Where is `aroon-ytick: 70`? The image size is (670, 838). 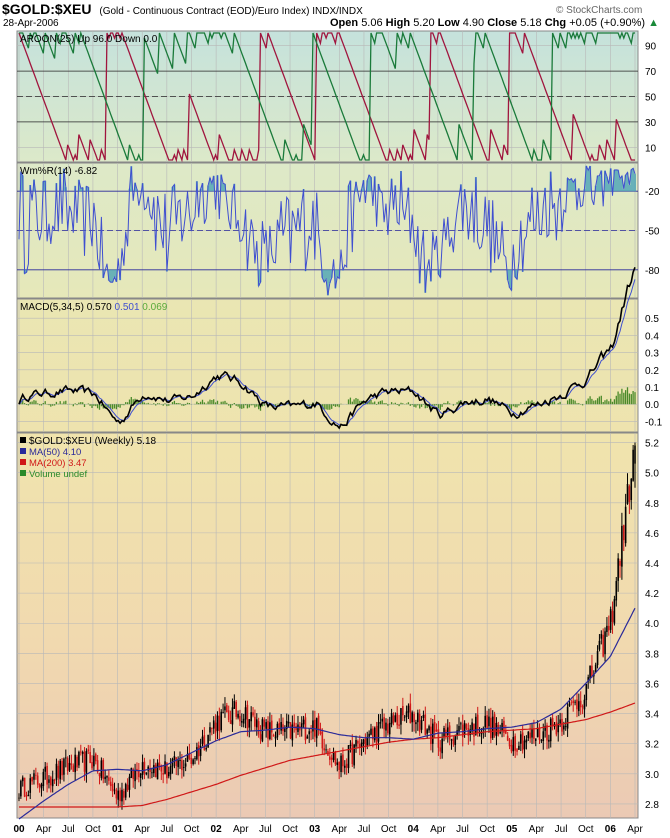 aroon-ytick: 70 is located at coordinates (651, 72).